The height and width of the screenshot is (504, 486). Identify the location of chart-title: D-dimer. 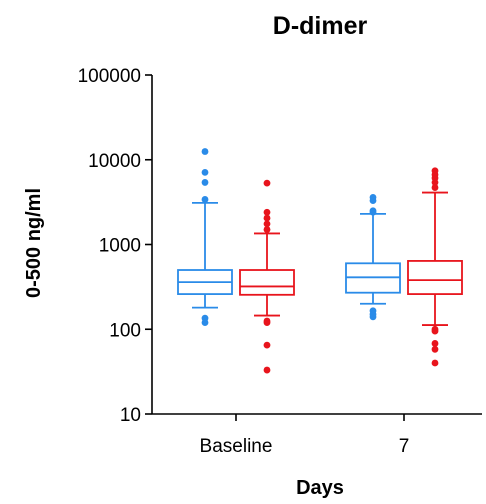
(320, 26).